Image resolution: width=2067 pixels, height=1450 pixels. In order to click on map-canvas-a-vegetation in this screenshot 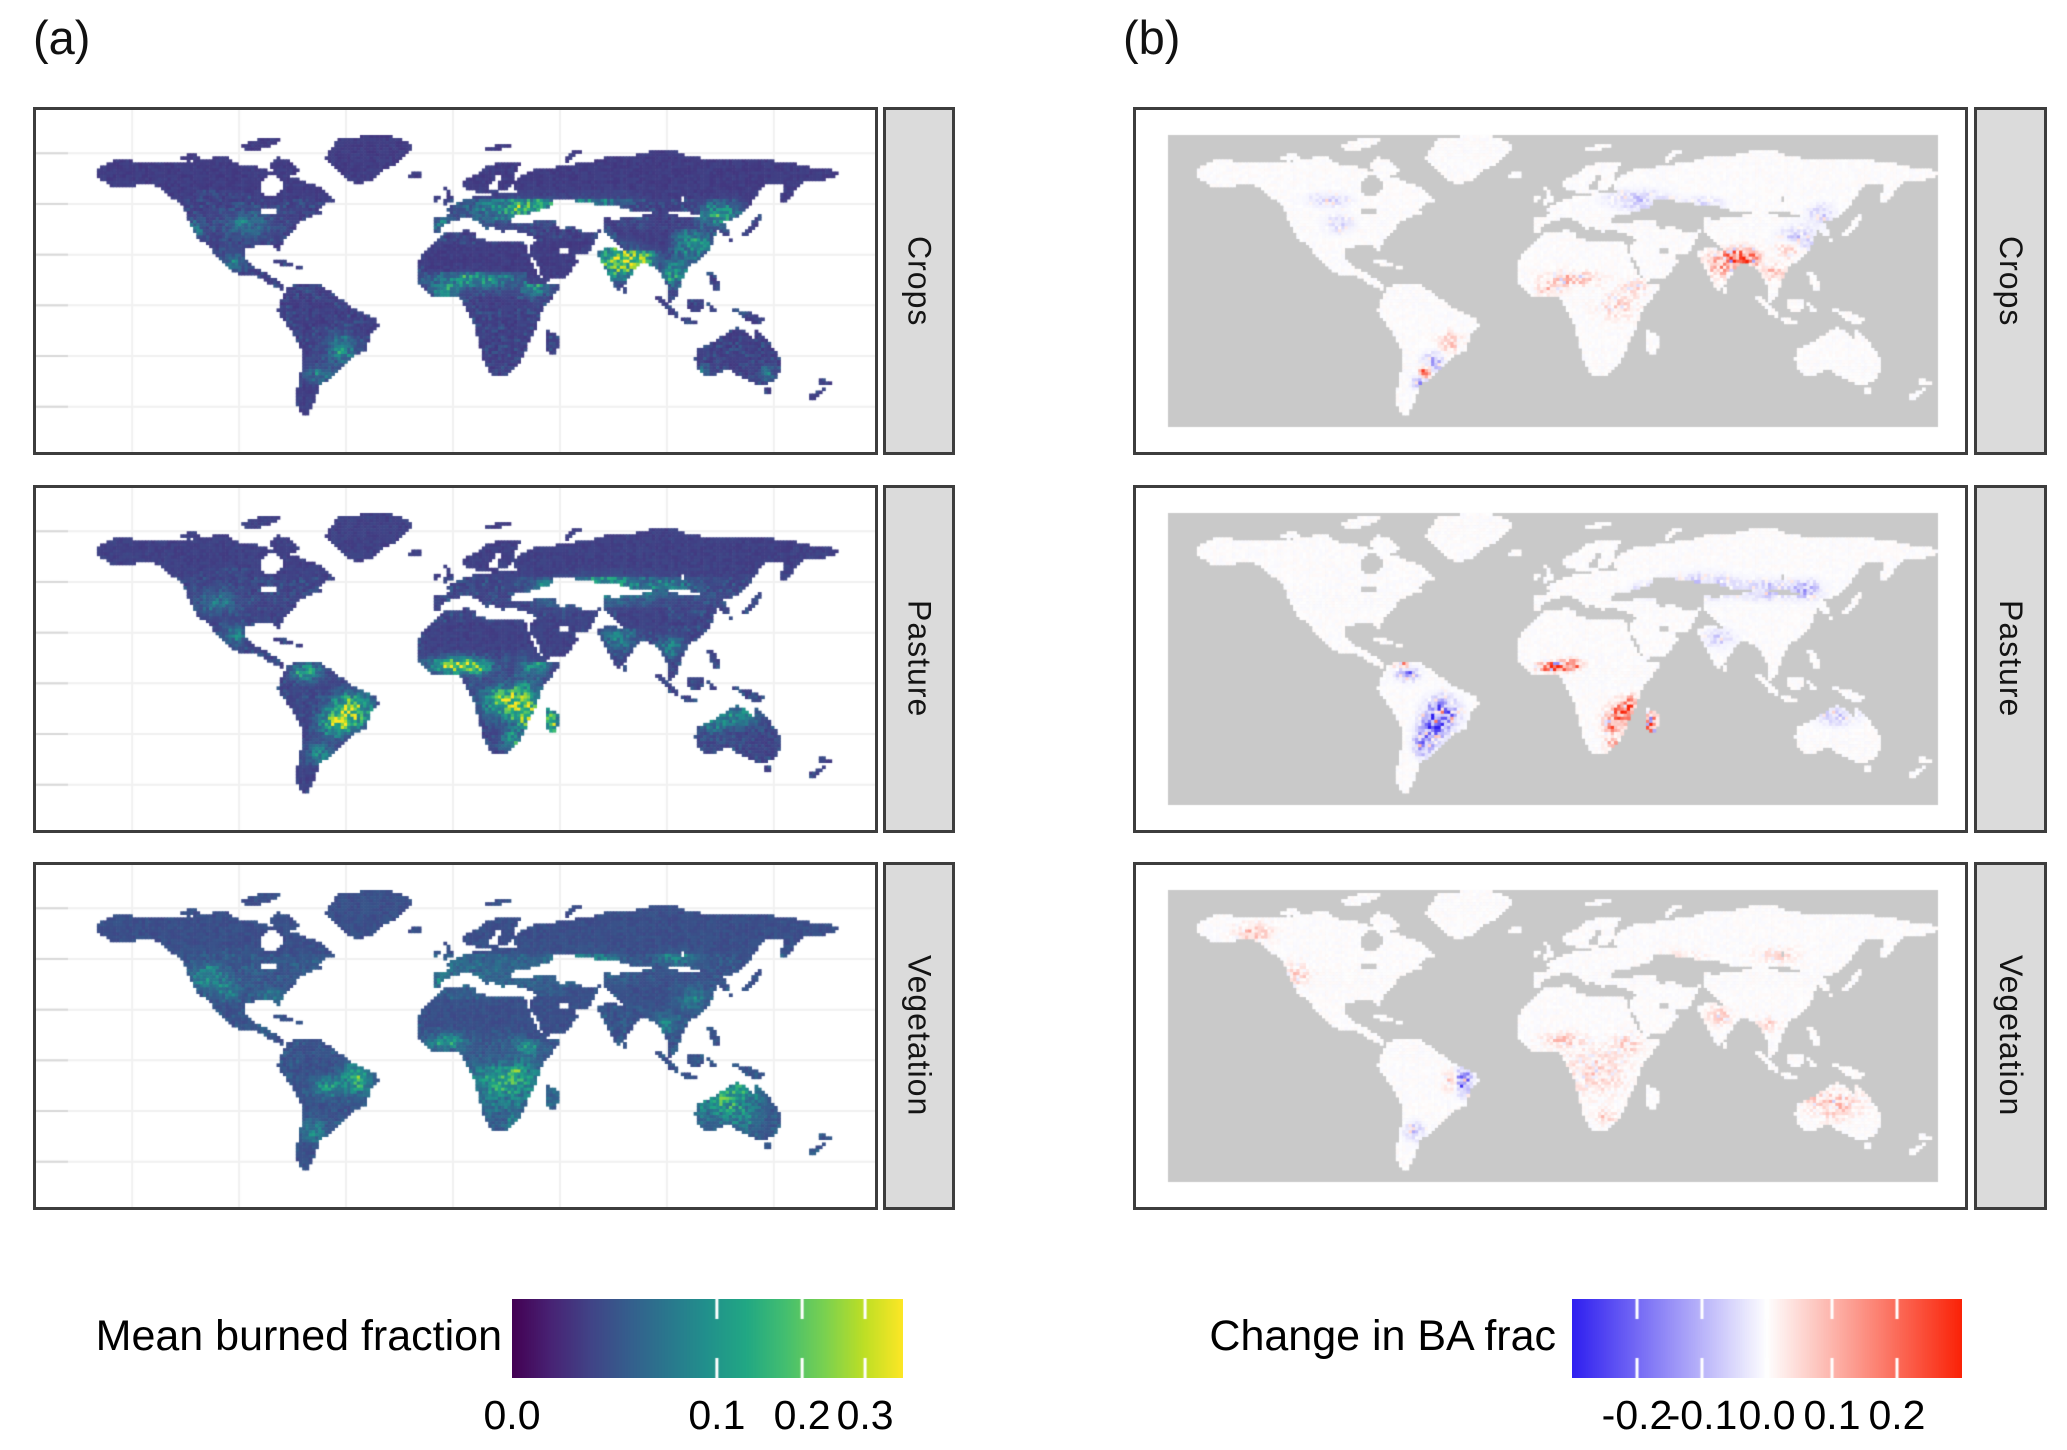, I will do `click(455, 1036)`.